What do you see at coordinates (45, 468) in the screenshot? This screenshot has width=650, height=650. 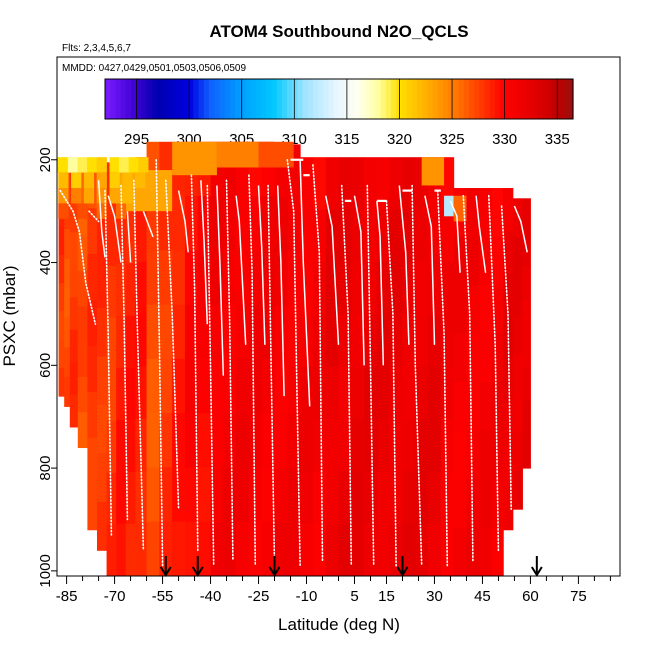 I see `y-tick-label: 800` at bounding box center [45, 468].